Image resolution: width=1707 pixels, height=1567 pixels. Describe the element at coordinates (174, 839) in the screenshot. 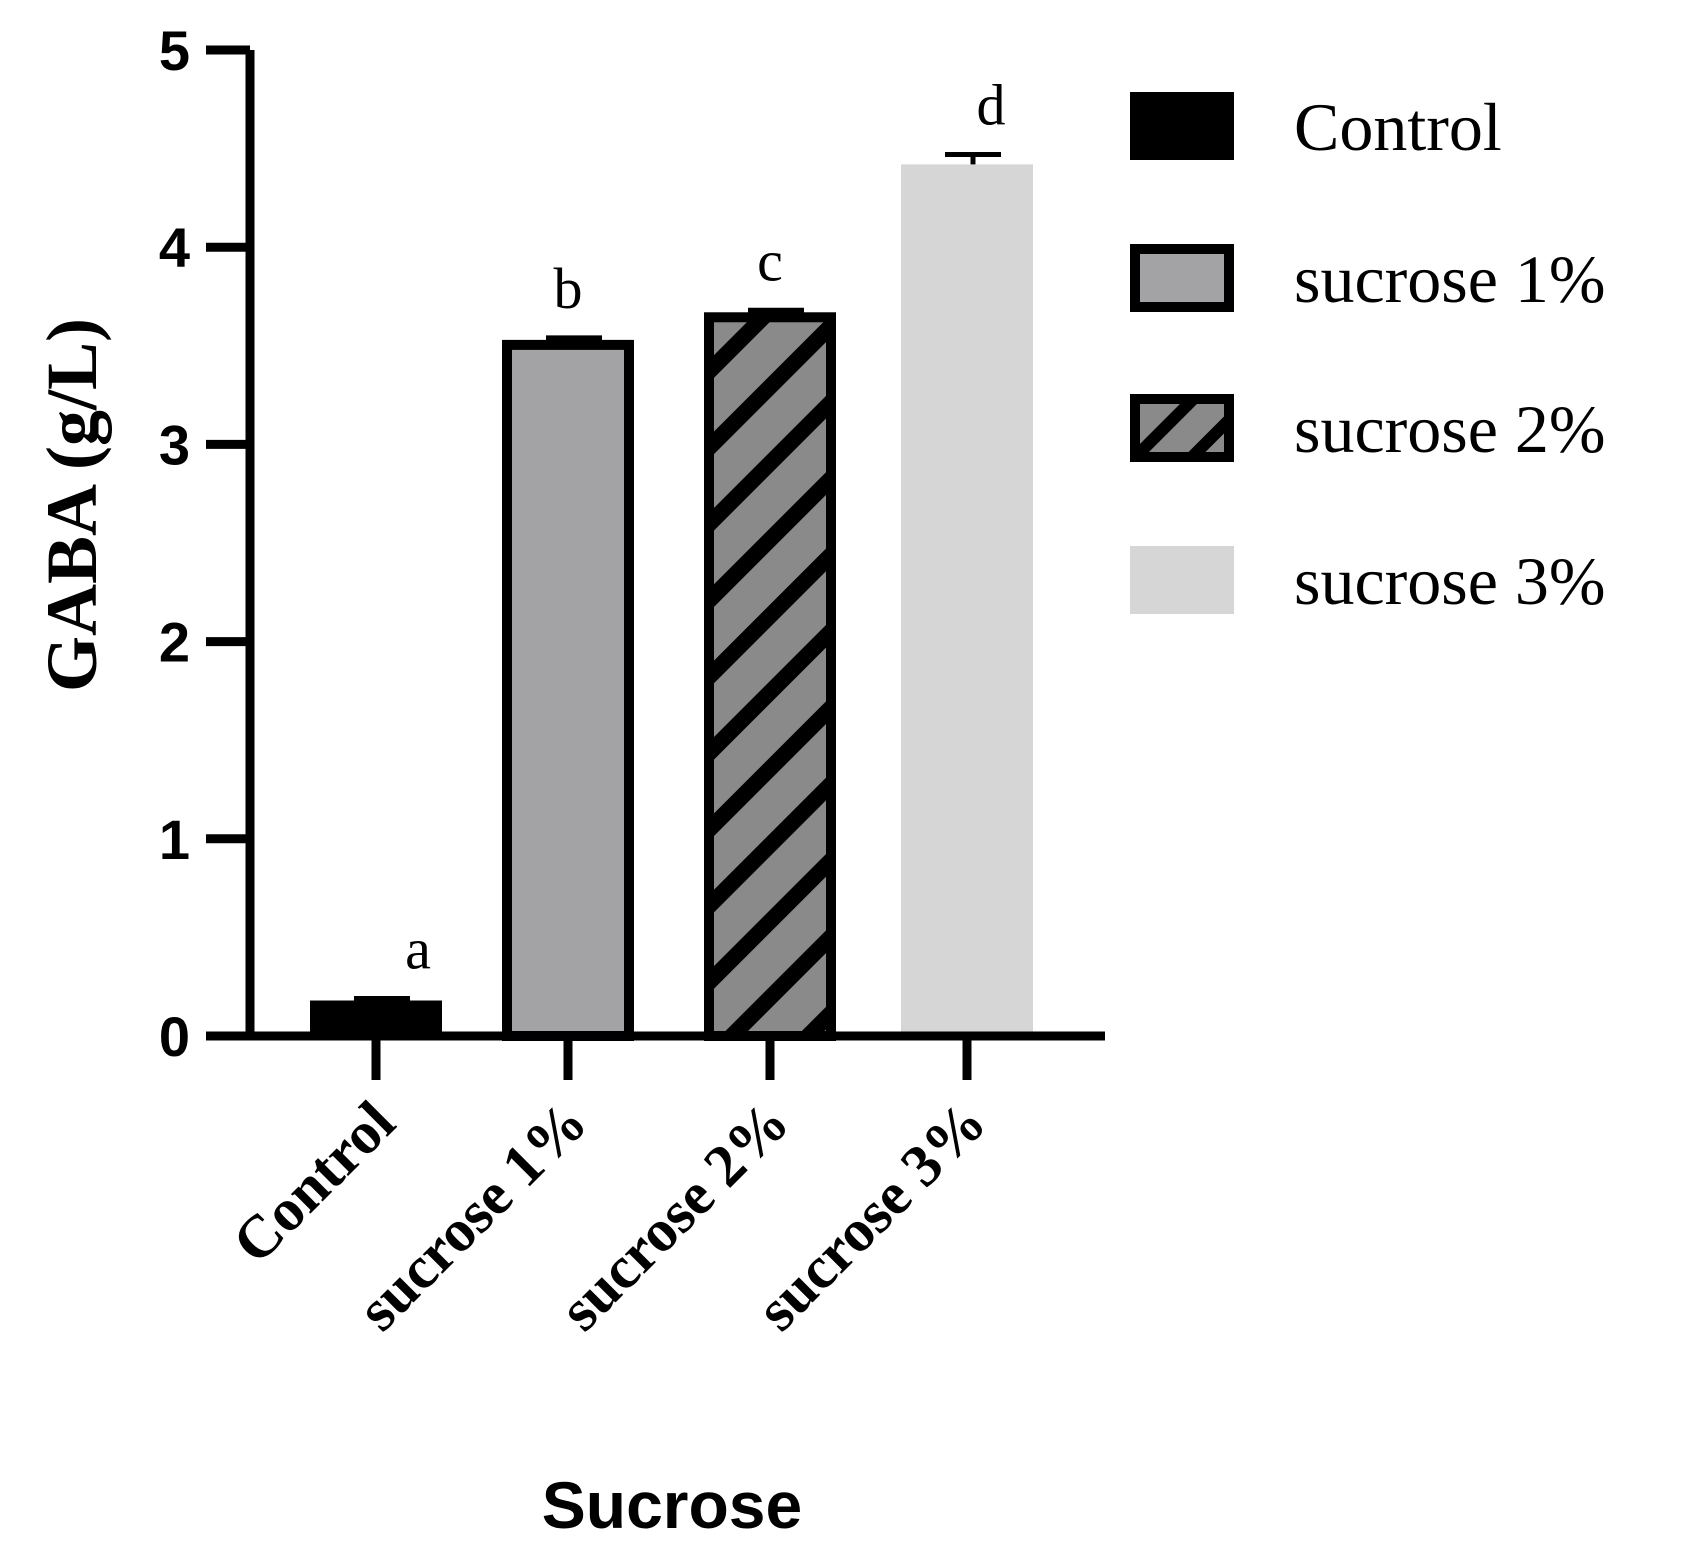

I see `y-tick-label: 1` at that location.